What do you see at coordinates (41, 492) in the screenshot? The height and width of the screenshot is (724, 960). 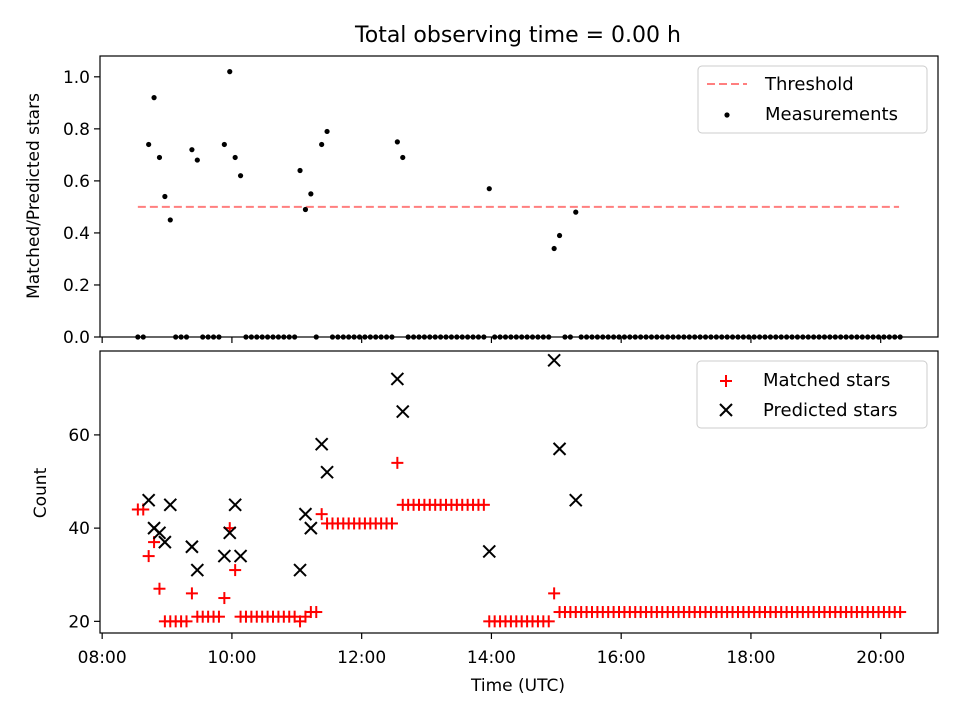 I see `bottom-y-axis-label: Count` at bounding box center [41, 492].